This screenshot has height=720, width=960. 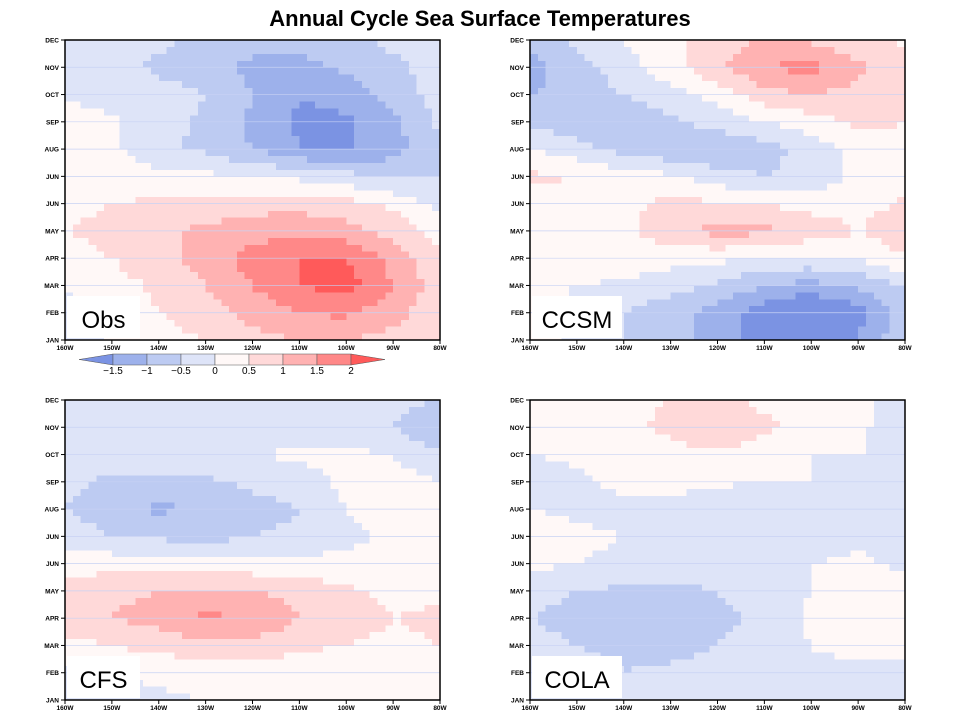 I want to click on y-tick-label: MAY, so click(x=517, y=231).